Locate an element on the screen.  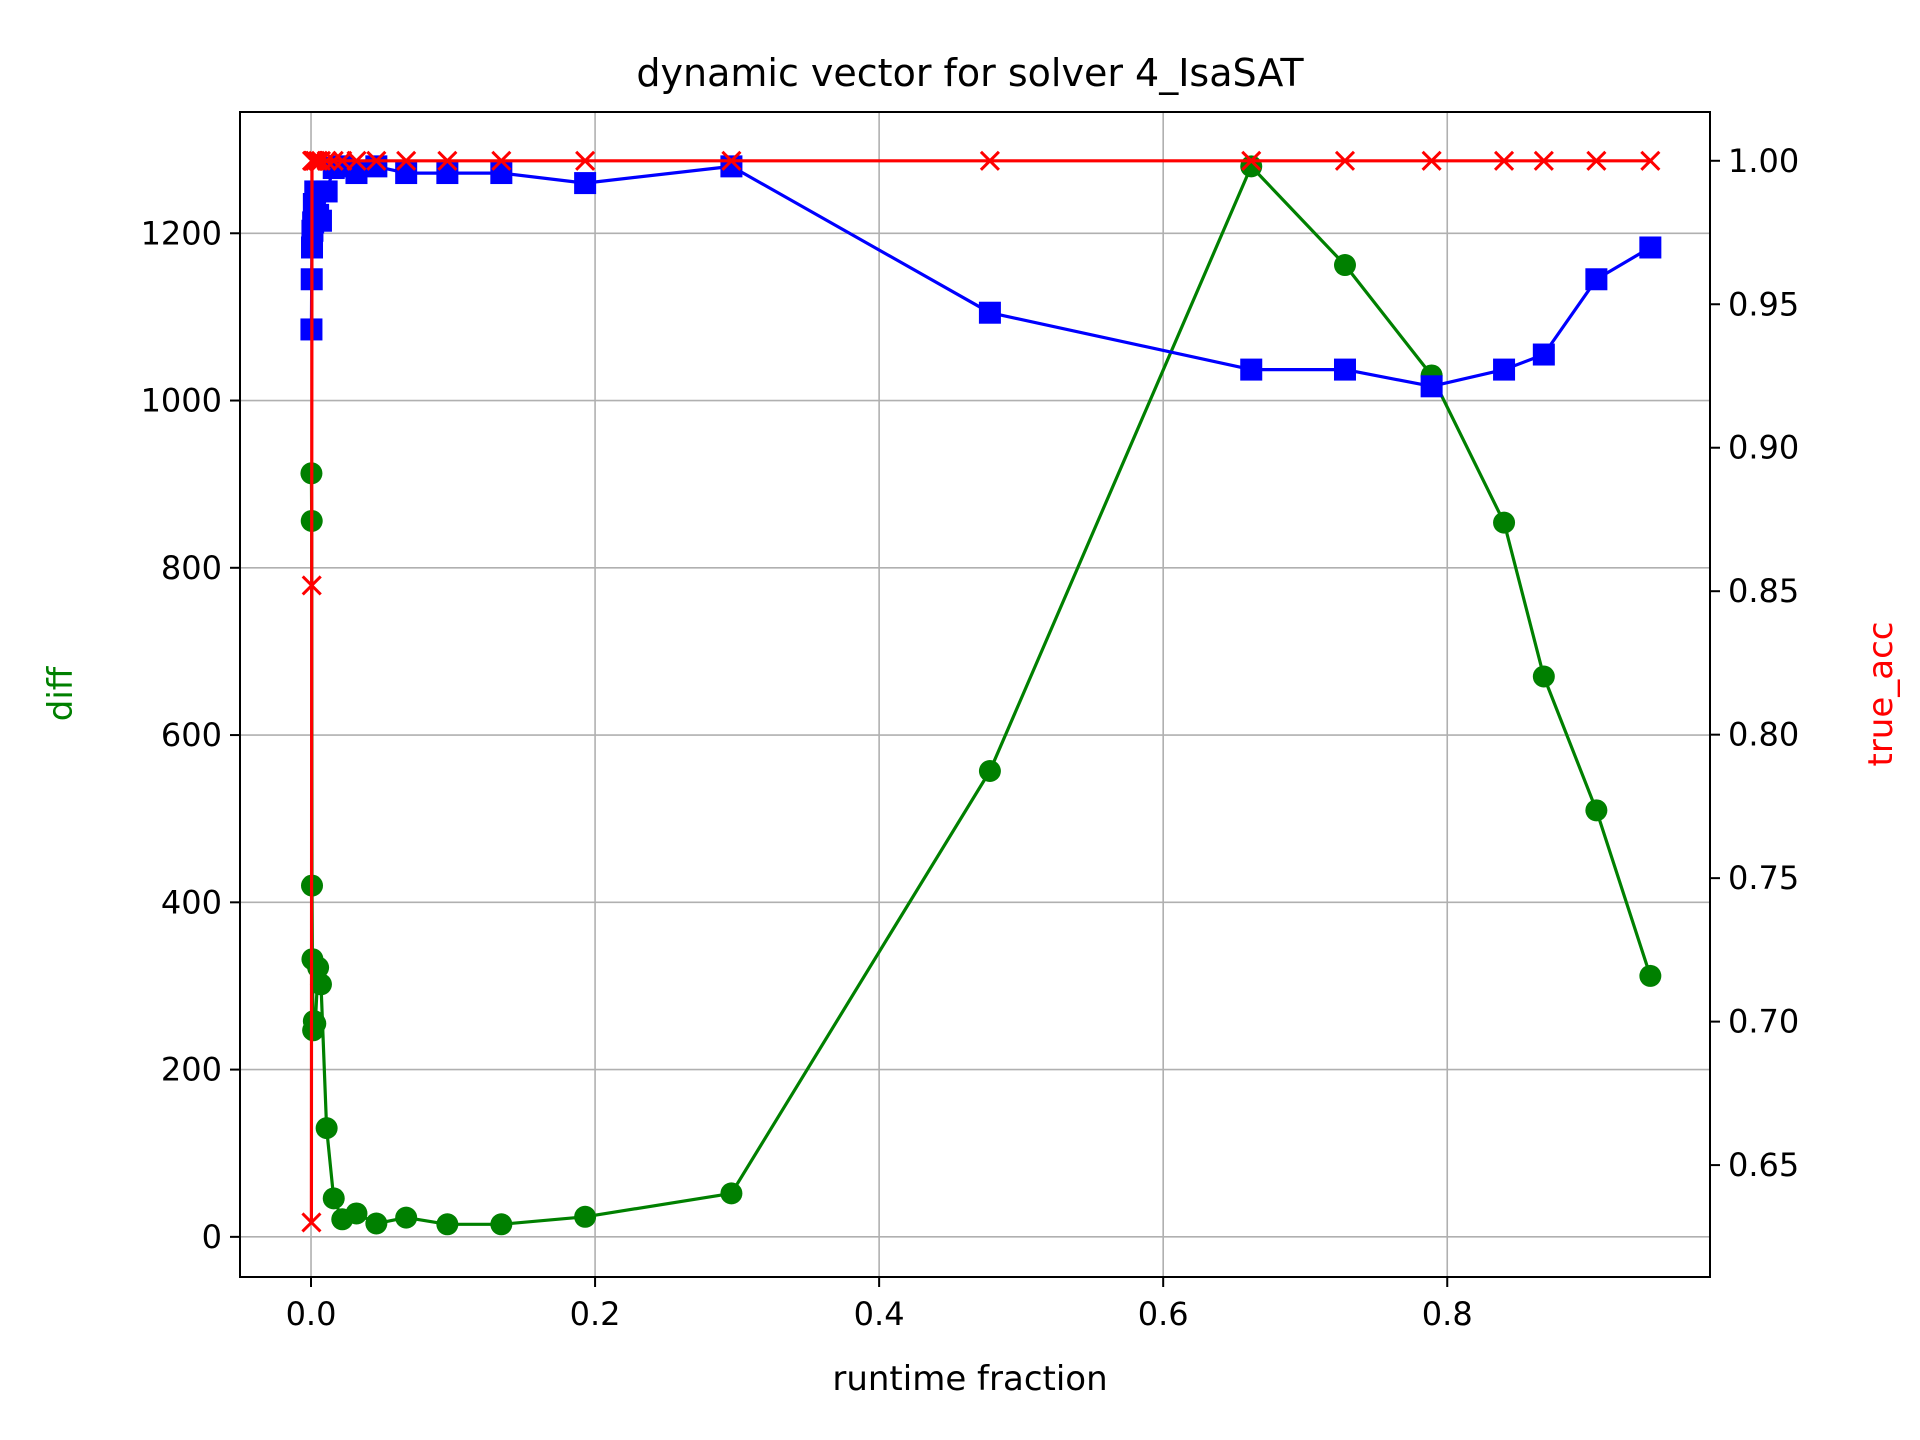
x-tick-label: 0.4 is located at coordinates (879, 1314).